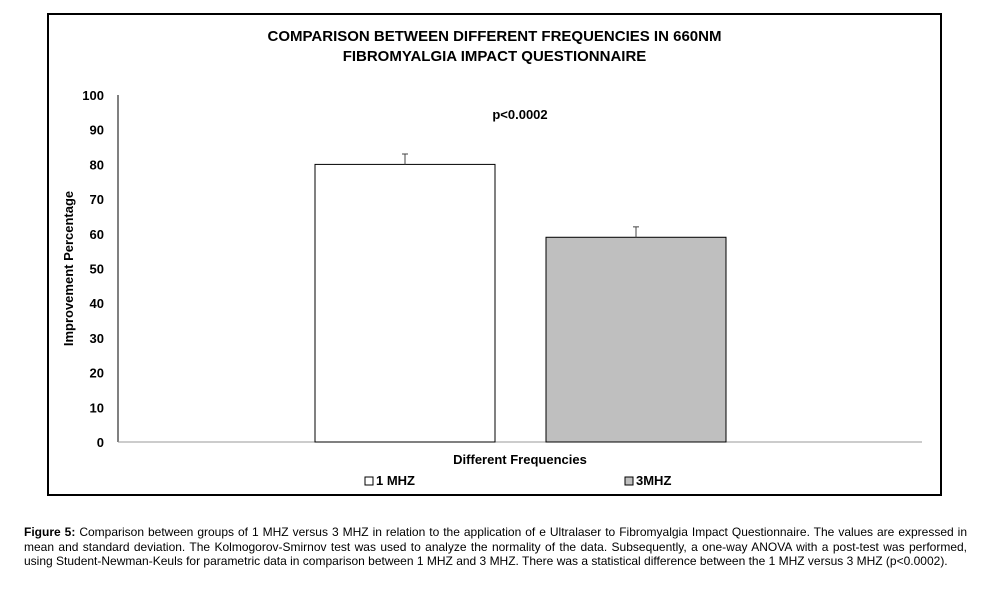 The image size is (982, 603). What do you see at coordinates (395, 480) in the screenshot?
I see `legend-label-1: 1 MHZ` at bounding box center [395, 480].